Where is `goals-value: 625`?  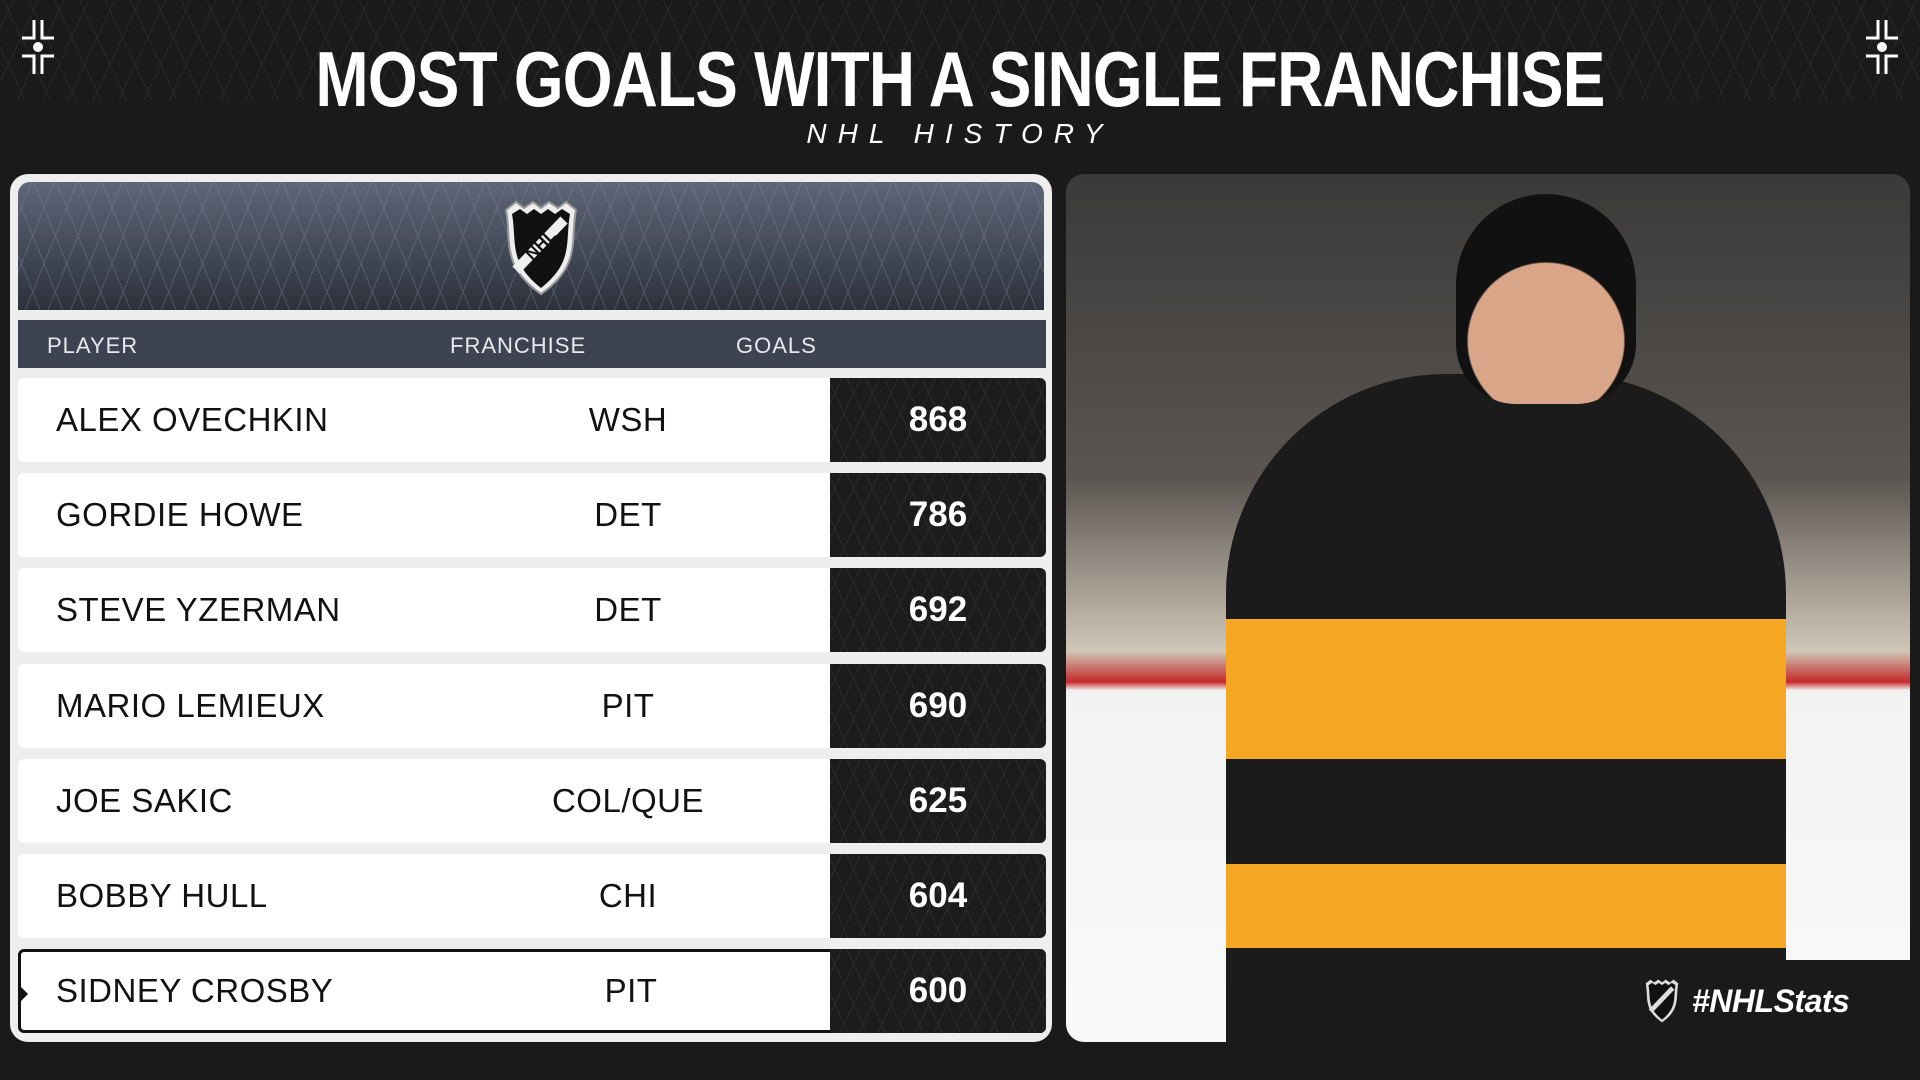 goals-value: 625 is located at coordinates (938, 800).